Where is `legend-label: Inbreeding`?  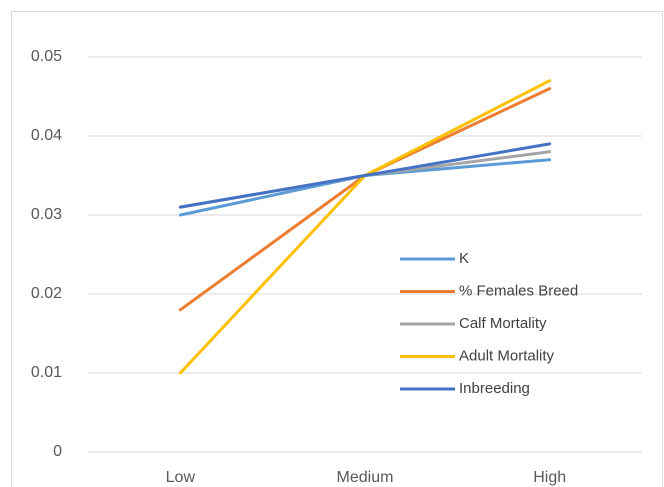
legend-label: Inbreeding is located at coordinates (494, 388).